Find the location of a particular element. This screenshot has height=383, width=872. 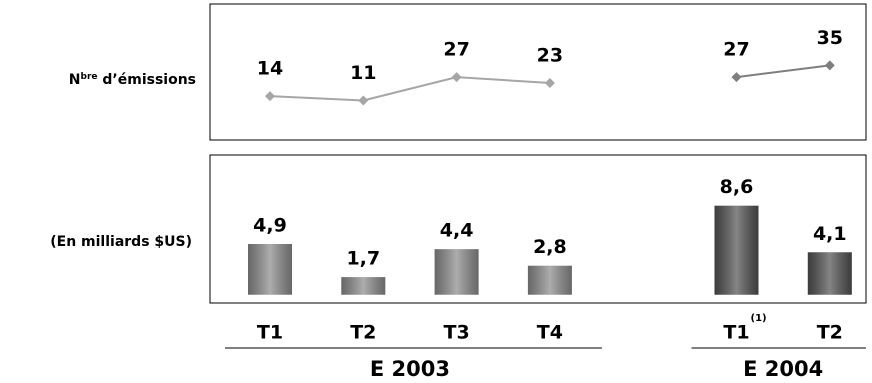

y-axis-label: Nbre d’émissions is located at coordinates (132, 80).